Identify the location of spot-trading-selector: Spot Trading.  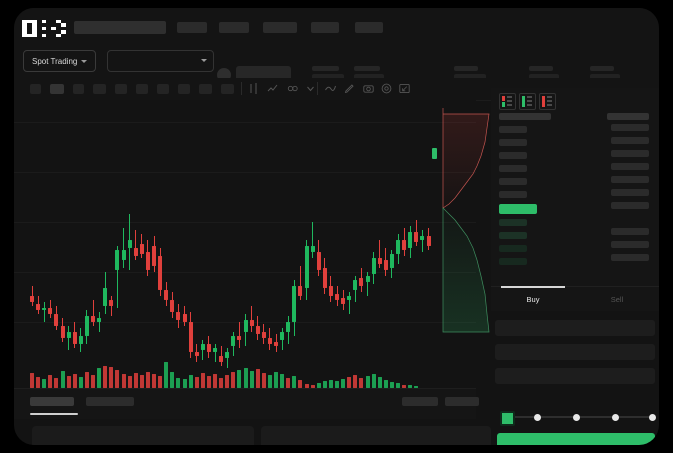
(60, 61).